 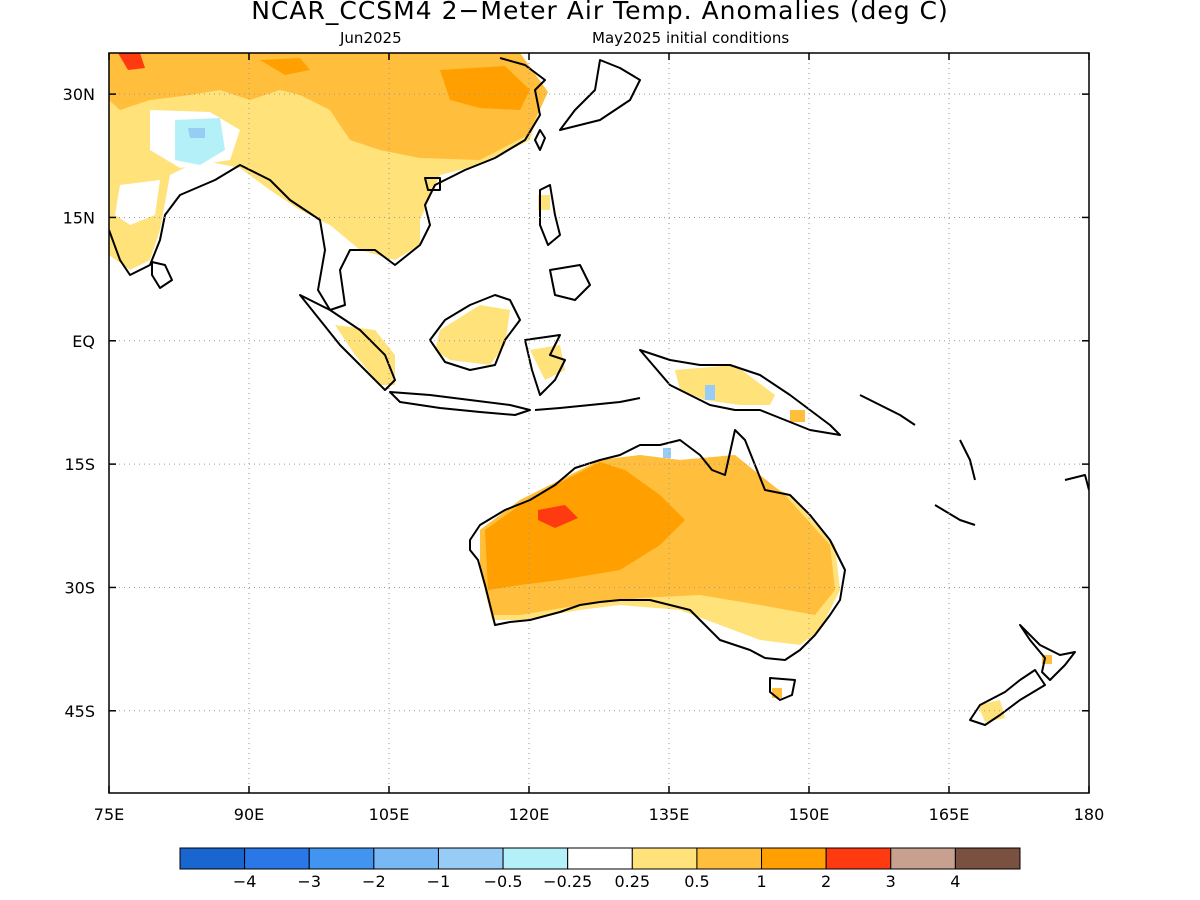 I want to click on anomaly-fill-australia-dark, so click(x=585, y=526).